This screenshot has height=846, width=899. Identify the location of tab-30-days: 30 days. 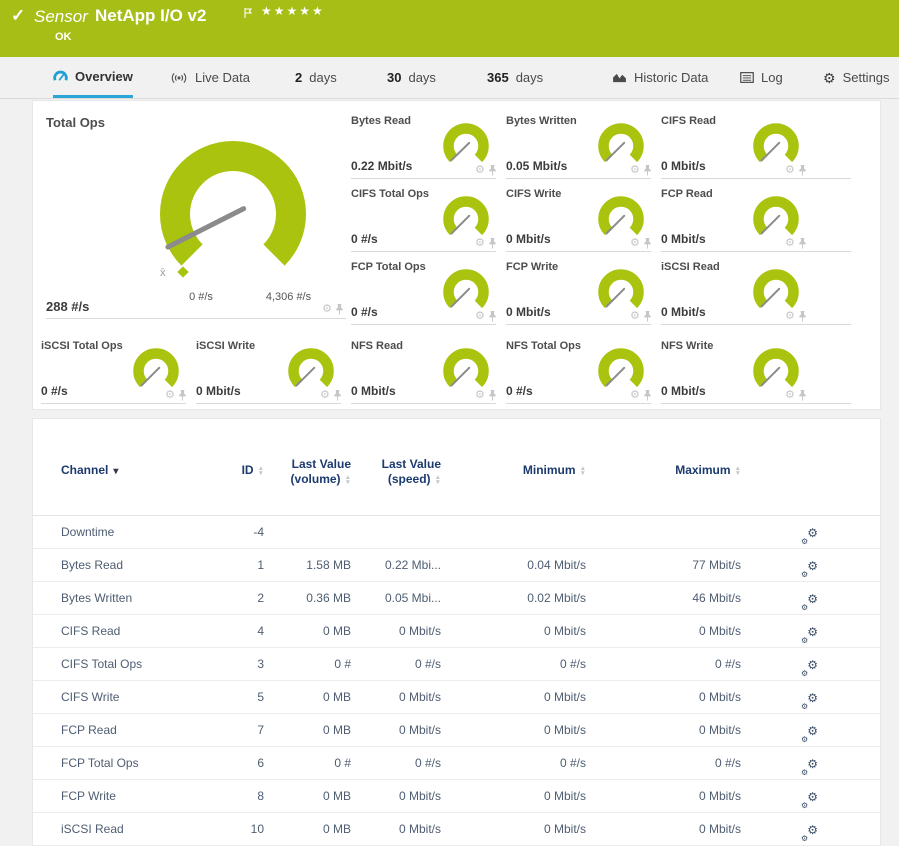
(411, 77).